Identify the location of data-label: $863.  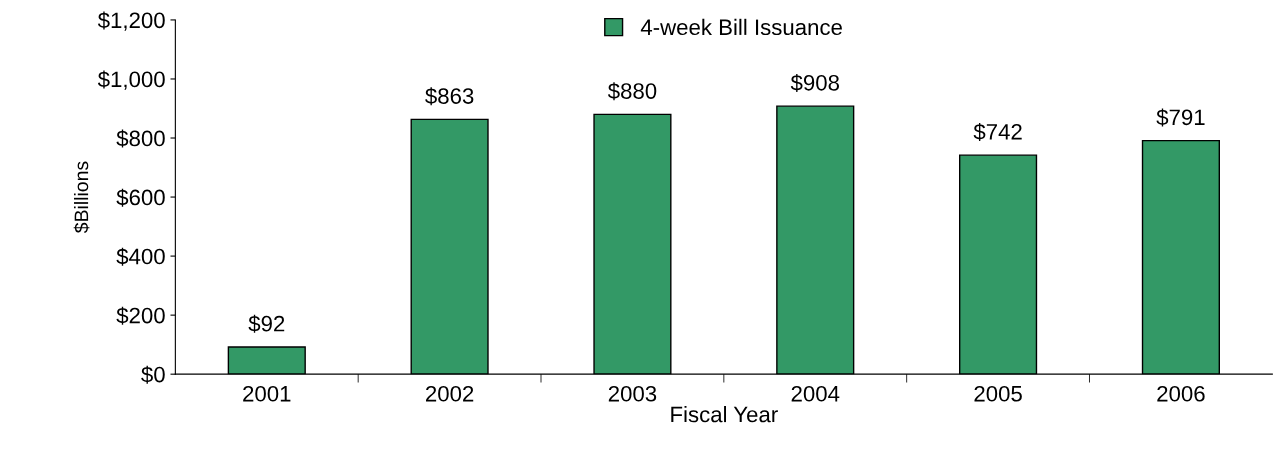
(449, 96).